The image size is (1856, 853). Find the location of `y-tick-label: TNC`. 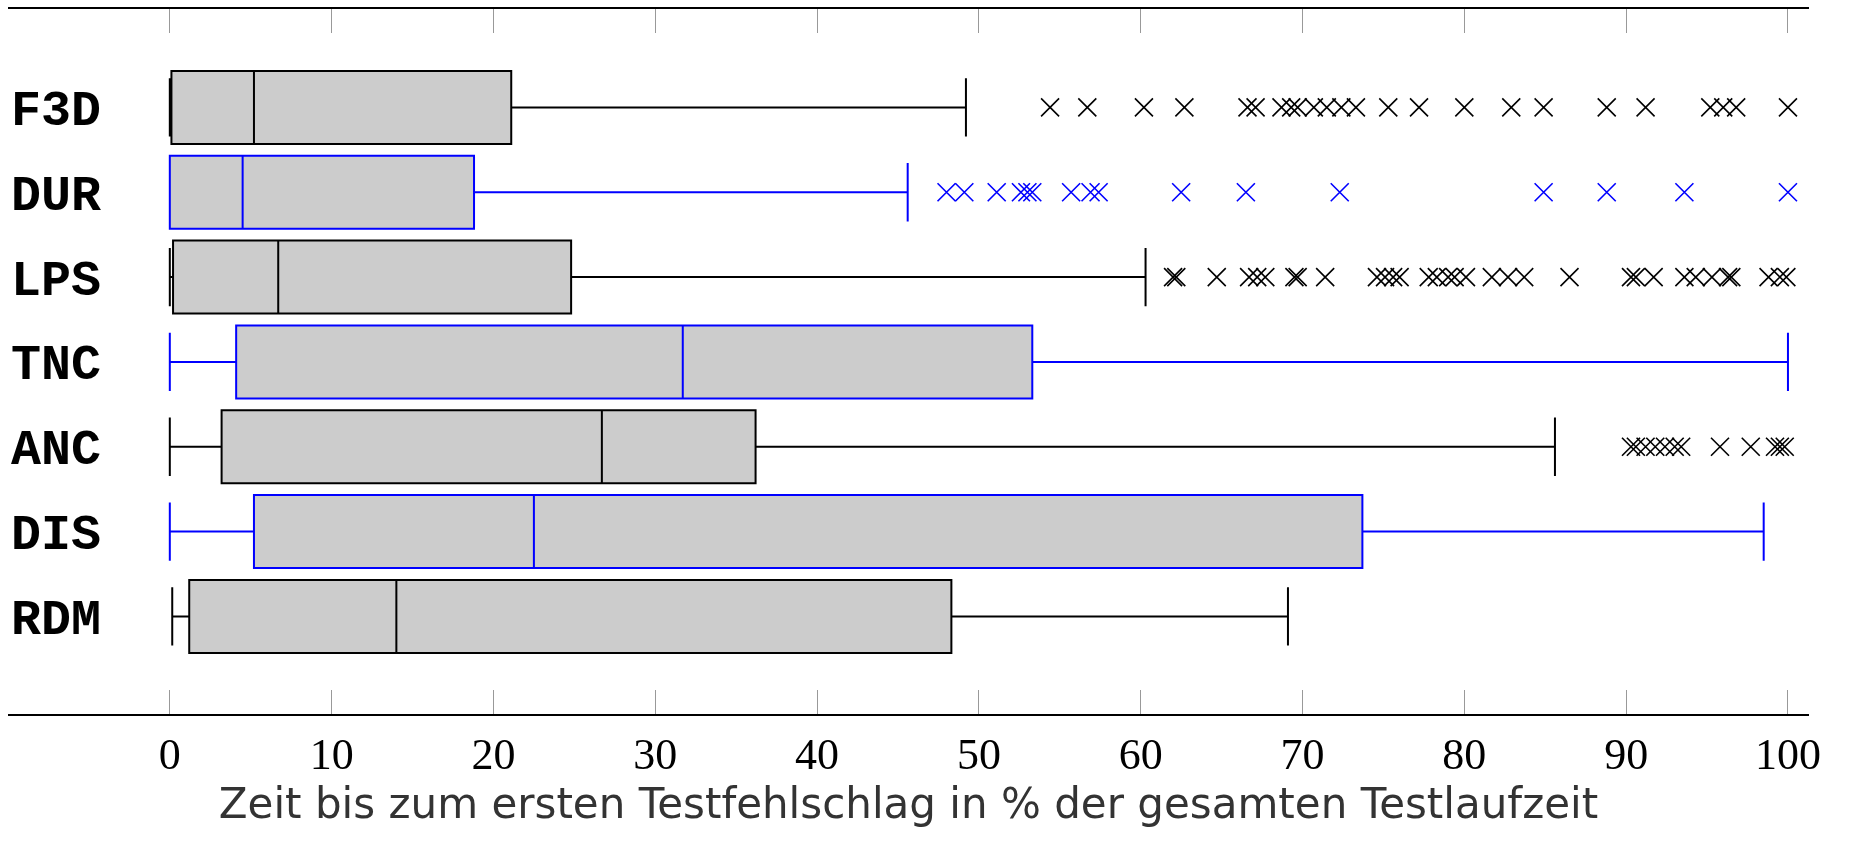

y-tick-label: TNC is located at coordinates (56, 366).